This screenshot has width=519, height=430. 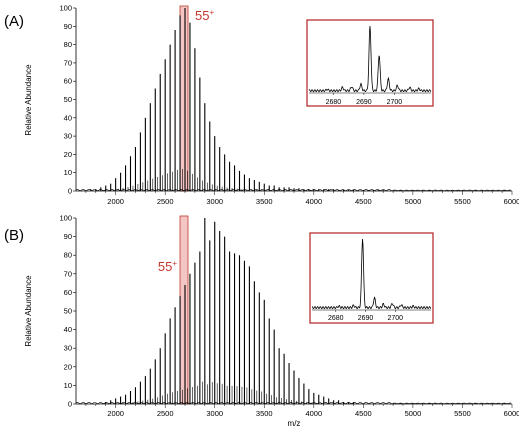 What do you see at coordinates (165, 266) in the screenshot?
I see `panel-b-charge-state-number: 55` at bounding box center [165, 266].